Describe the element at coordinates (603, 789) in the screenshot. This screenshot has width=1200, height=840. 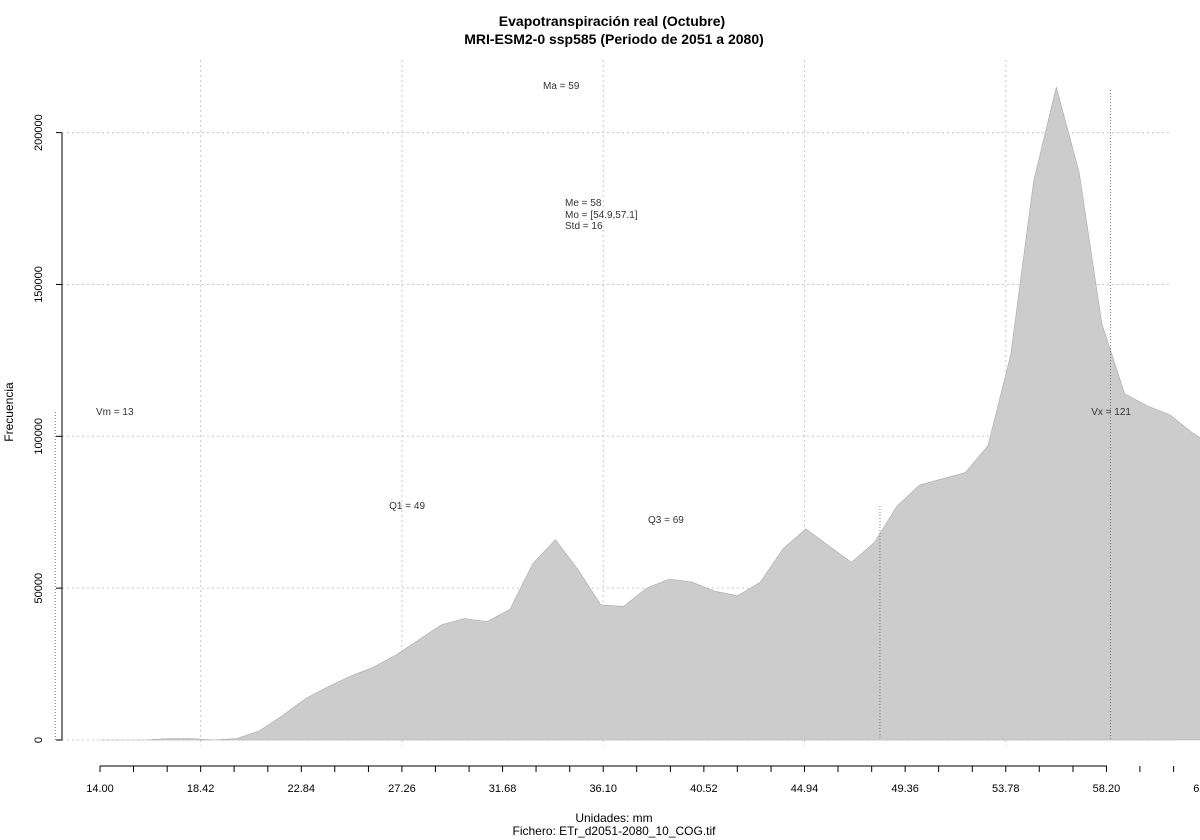
I see `x-tick-label: 36.10` at that location.